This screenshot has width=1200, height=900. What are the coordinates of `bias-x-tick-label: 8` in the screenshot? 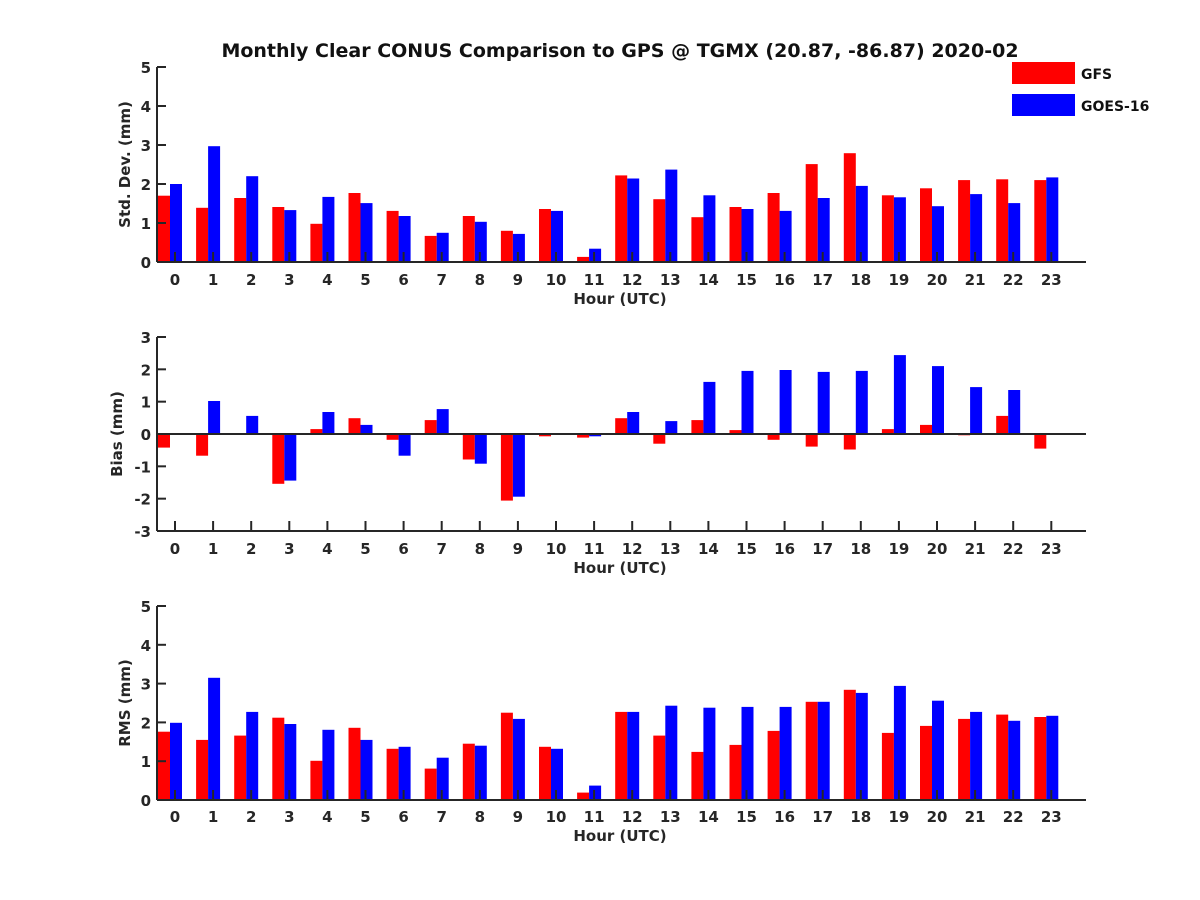 It's located at (480, 549).